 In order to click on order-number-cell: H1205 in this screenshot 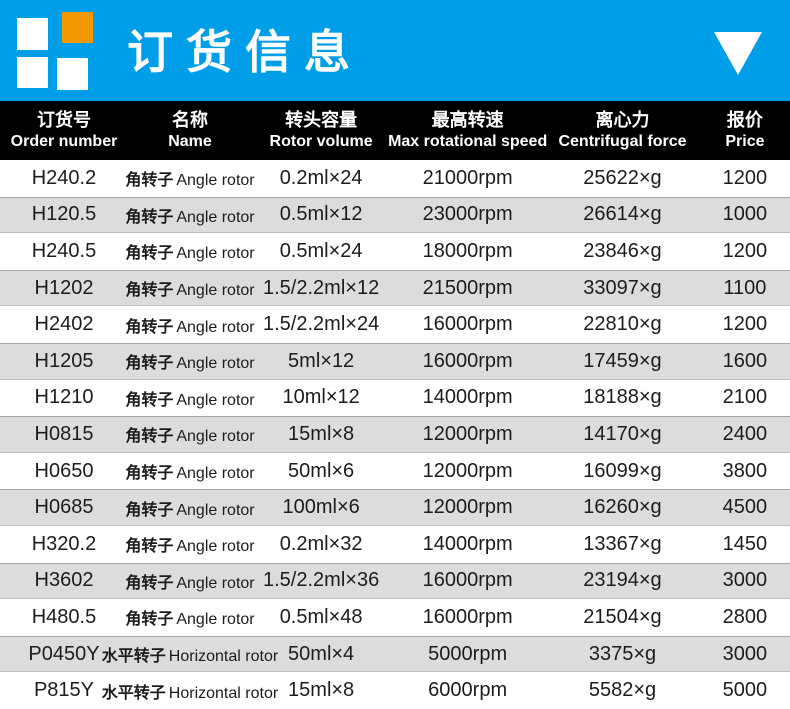, I will do `click(64, 360)`.